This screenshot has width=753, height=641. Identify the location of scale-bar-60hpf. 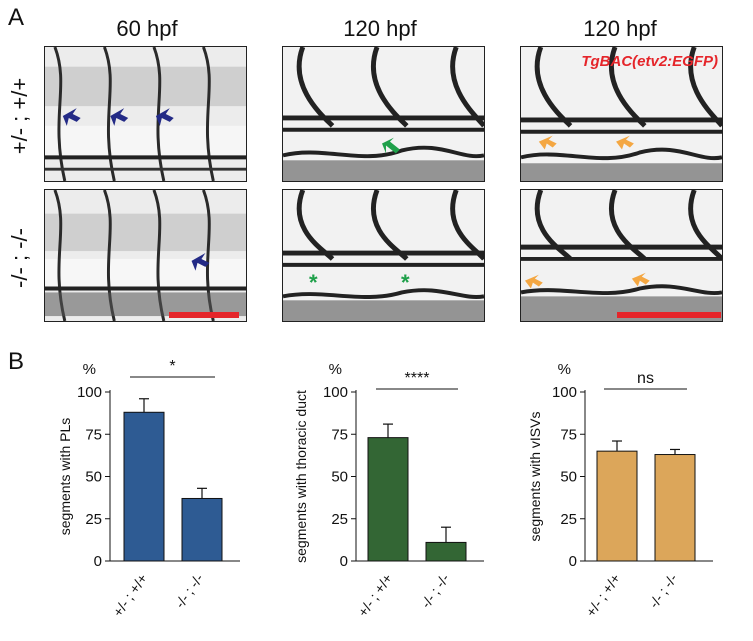
(204, 315).